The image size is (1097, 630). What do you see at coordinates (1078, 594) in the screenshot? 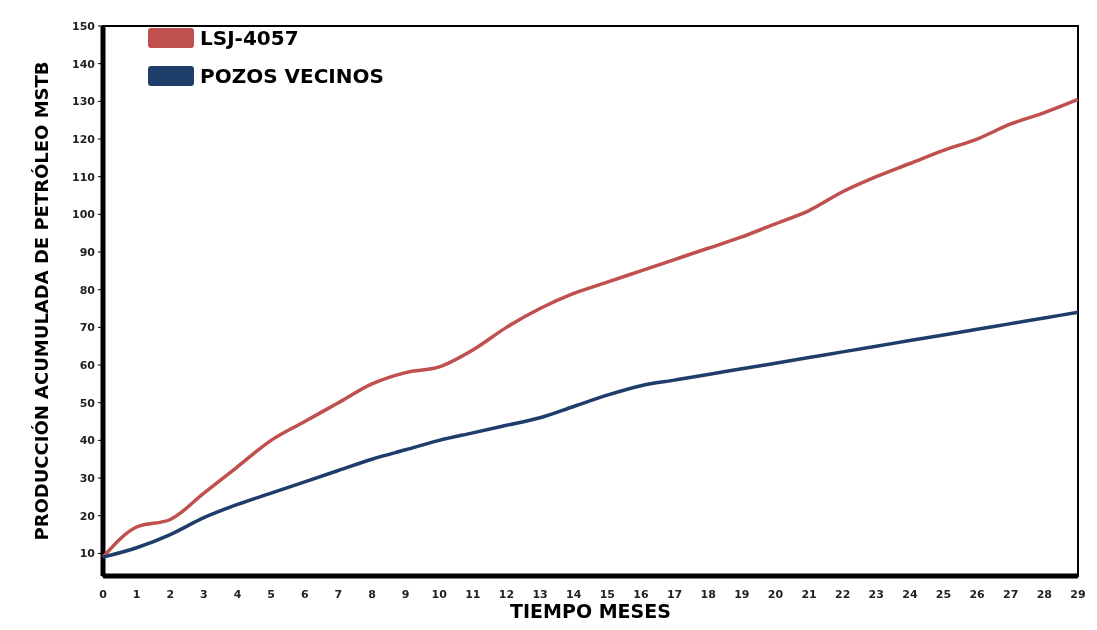
I see `x-tick-label: 29` at bounding box center [1078, 594].